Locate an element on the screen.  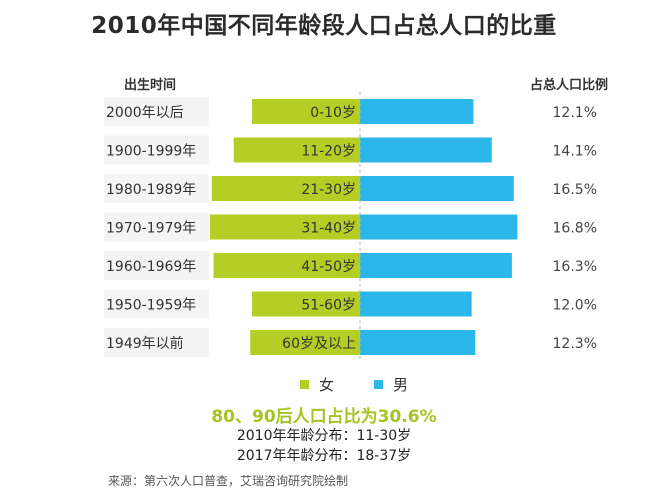
birth-time-header: 出生时间 is located at coordinates (150, 85).